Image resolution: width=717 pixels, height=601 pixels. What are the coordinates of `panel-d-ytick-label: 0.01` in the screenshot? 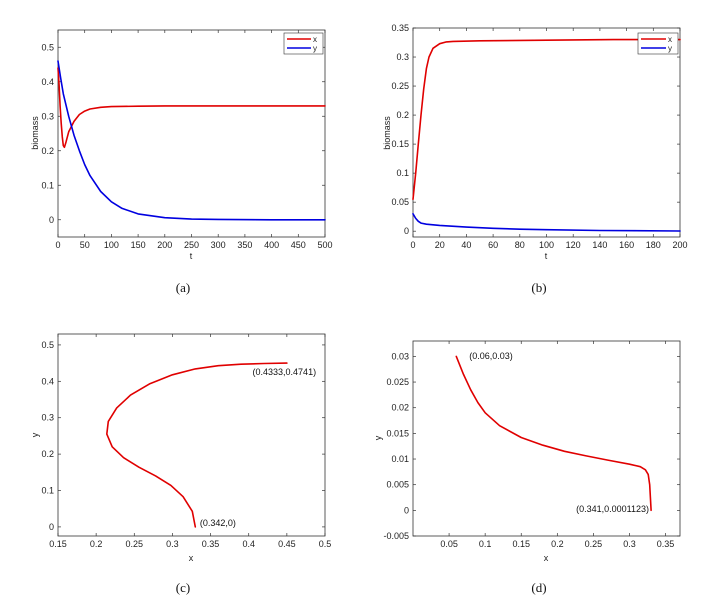 It's located at (400, 459).